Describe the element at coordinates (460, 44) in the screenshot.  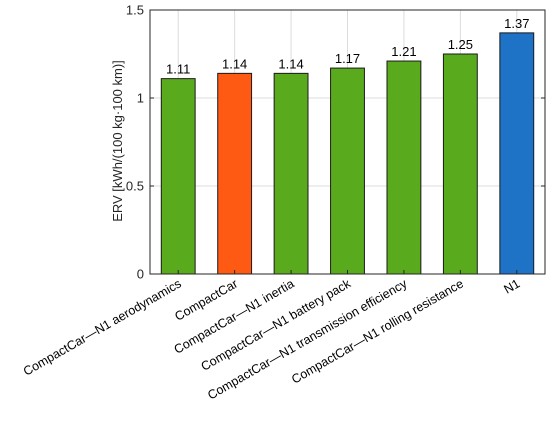
I see `data-label: 1.25` at that location.